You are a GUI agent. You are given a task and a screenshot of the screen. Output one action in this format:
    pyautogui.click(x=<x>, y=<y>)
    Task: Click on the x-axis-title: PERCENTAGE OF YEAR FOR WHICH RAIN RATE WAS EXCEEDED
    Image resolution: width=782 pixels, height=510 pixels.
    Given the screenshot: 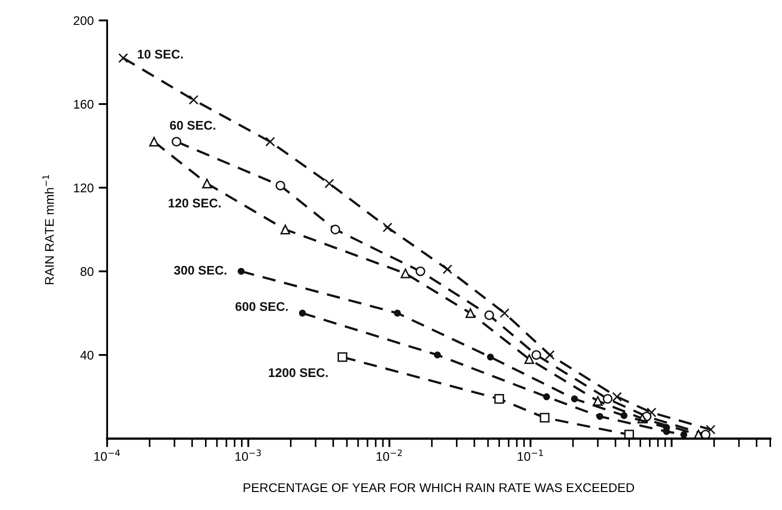 What is the action you would take?
    pyautogui.click(x=439, y=487)
    